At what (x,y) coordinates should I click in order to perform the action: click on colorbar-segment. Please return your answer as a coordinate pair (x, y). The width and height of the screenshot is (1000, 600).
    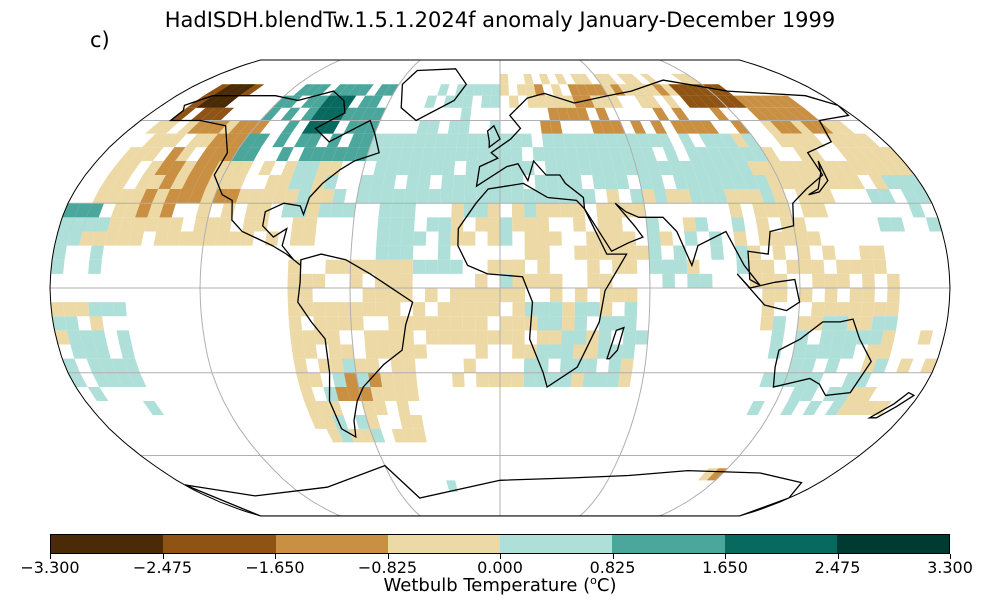
    Looking at the image, I should click on (668, 544).